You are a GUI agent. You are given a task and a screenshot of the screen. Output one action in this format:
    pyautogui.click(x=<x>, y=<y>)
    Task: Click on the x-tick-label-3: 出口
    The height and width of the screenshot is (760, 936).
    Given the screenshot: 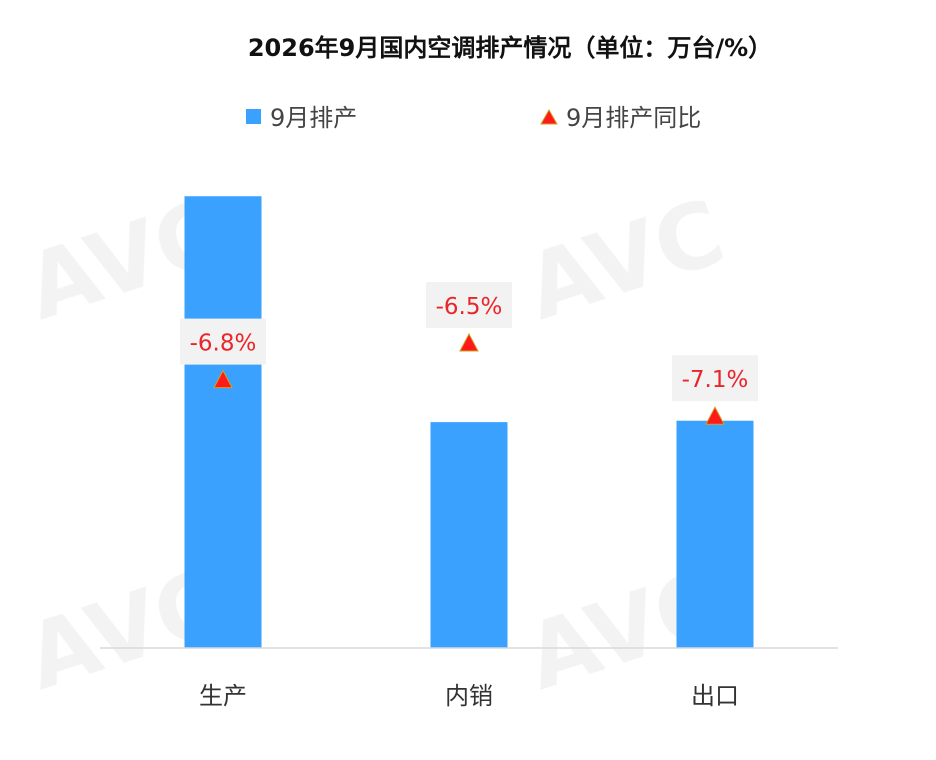 What is the action you would take?
    pyautogui.click(x=715, y=696)
    